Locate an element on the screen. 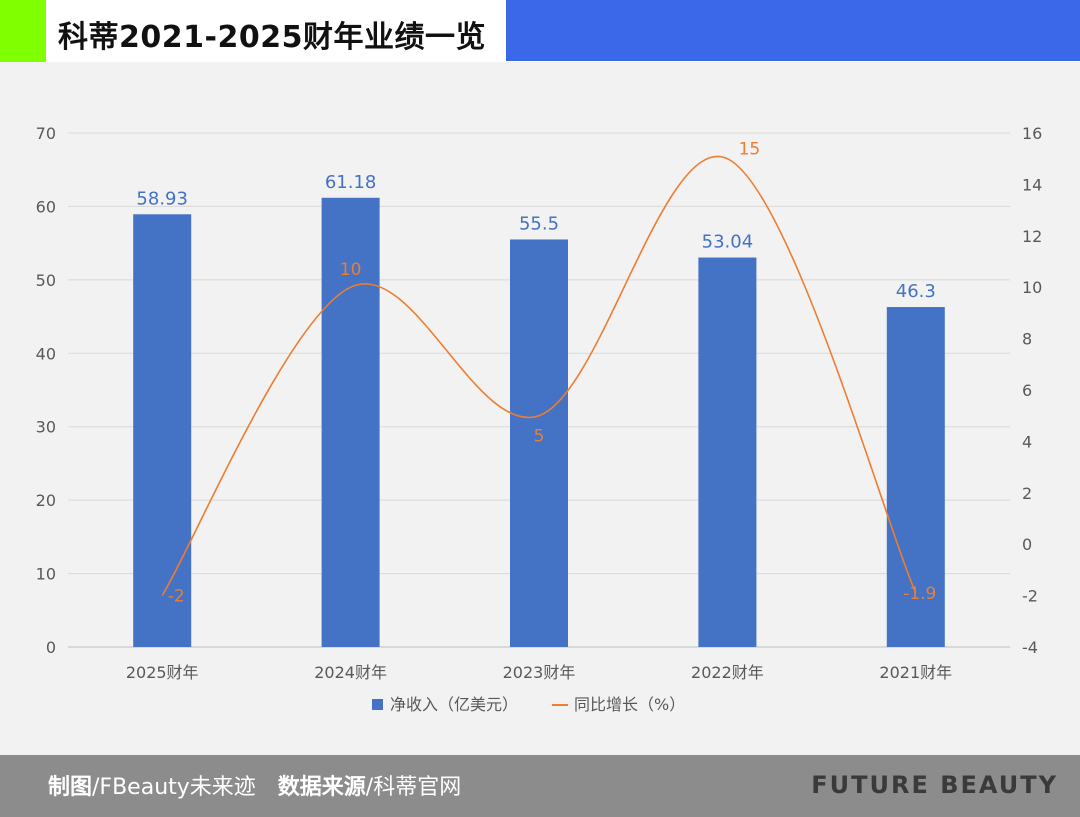 The height and width of the screenshot is (817, 1080). bar-data-label: 53.04 is located at coordinates (728, 242).